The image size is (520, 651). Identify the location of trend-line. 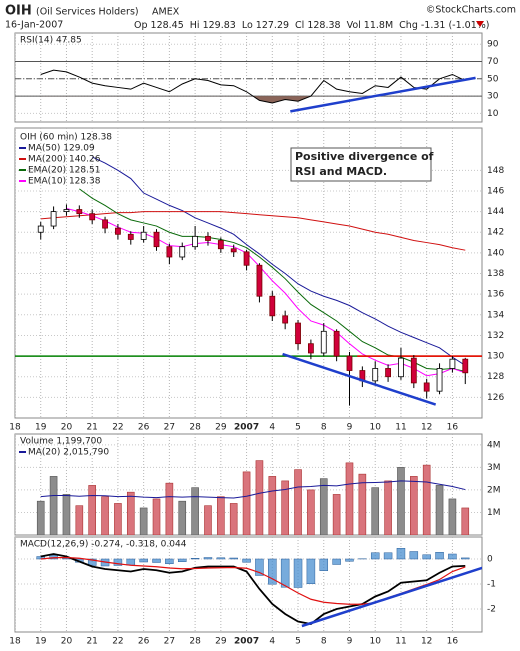
(391, 597).